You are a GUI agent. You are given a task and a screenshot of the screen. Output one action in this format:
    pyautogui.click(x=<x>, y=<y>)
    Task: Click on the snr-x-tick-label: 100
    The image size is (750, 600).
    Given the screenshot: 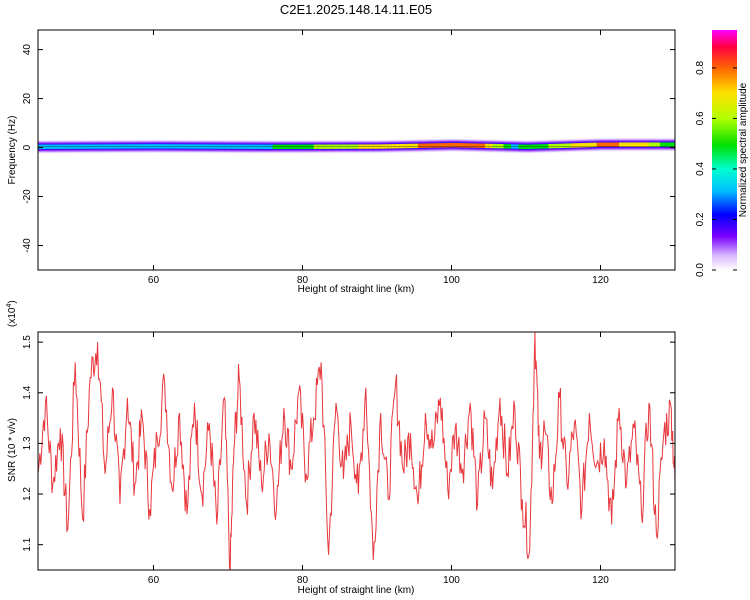 What is the action you would take?
    pyautogui.click(x=451, y=580)
    